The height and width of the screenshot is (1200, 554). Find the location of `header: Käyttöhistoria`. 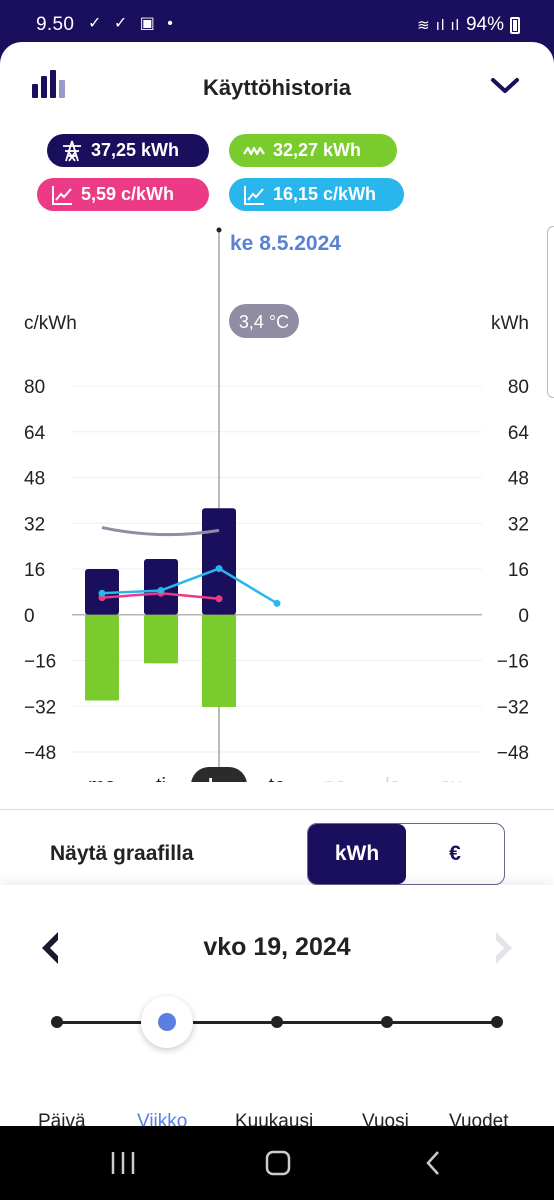

header: Käyttöhistoria is located at coordinates (277, 87).